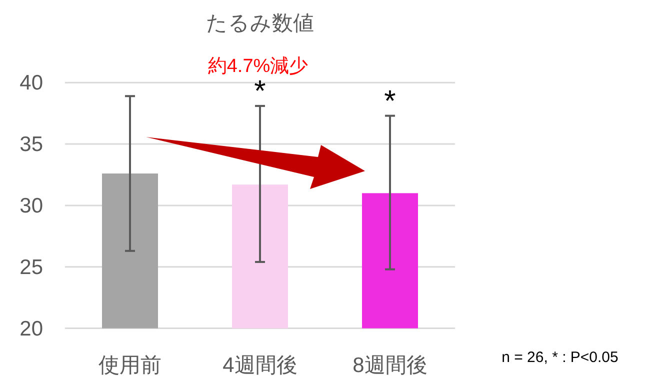  What do you see at coordinates (31, 328) in the screenshot?
I see `y-tick-label: 20` at bounding box center [31, 328].